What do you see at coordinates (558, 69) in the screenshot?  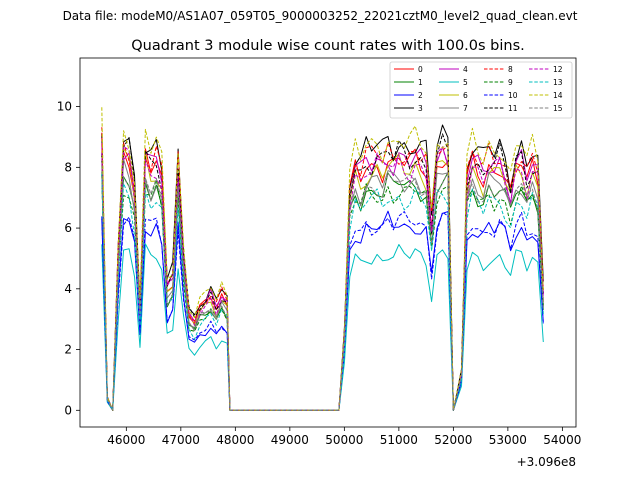 I see `legend-label-12: 12` at bounding box center [558, 69].